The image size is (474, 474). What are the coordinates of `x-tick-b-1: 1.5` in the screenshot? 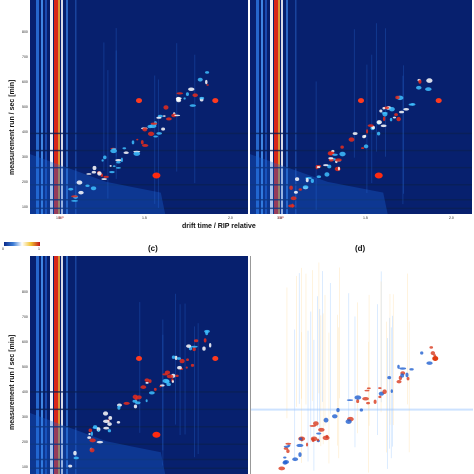 It's located at (365, 218).